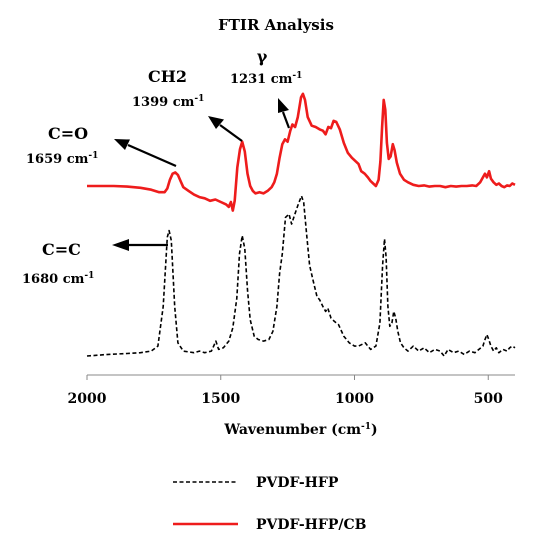 The height and width of the screenshot is (550, 550). I want to click on annotation-value: 1231 cm-1, so click(266, 79).